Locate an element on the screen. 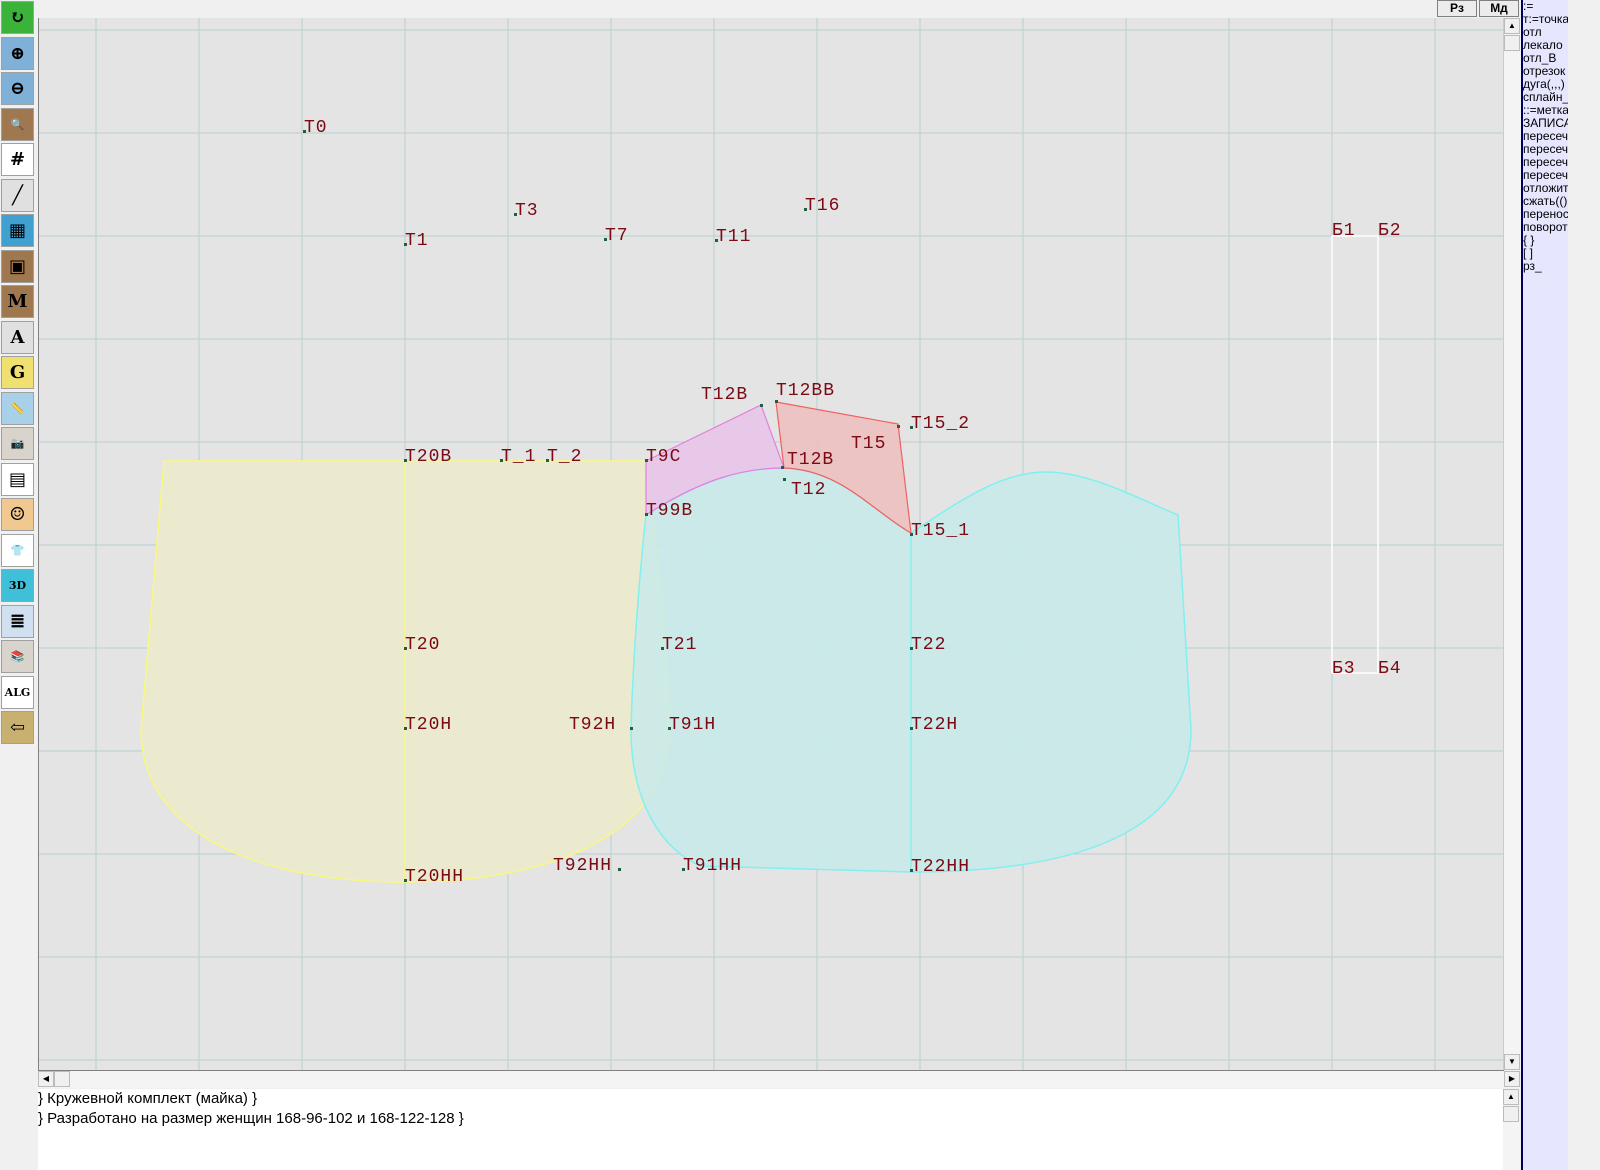 The image size is (1600, 1170). command-item: т:=точка is located at coordinates (1545, 19).